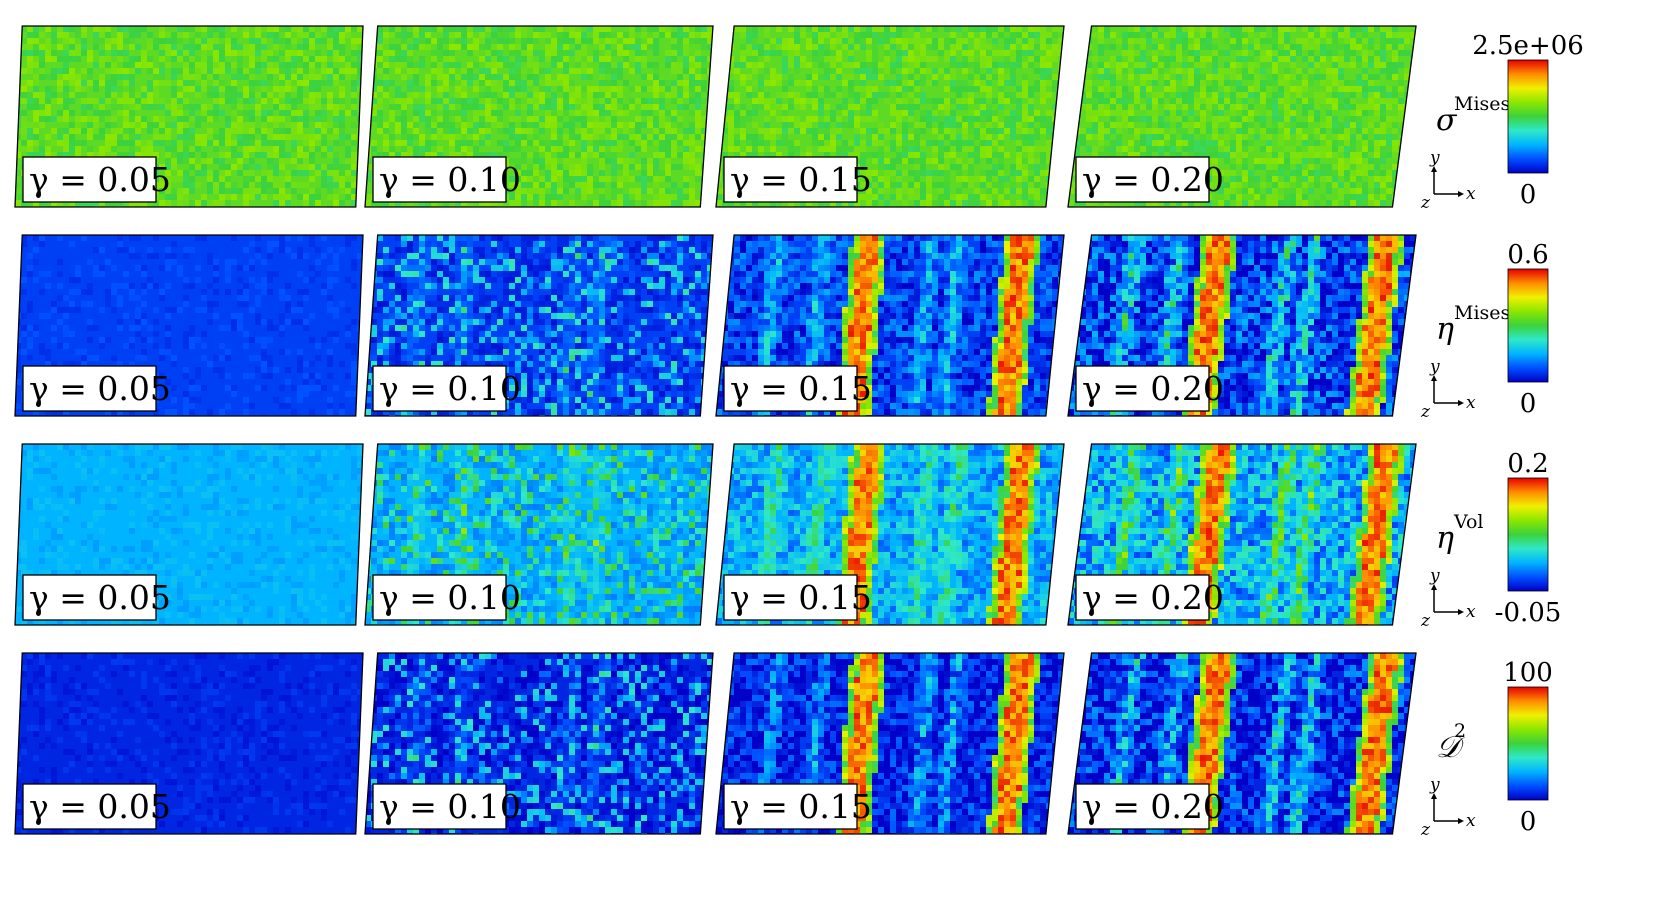 Image resolution: width=1654 pixels, height=906 pixels. I want to click on panel-r2-c3: γ = 0.15, so click(890, 325).